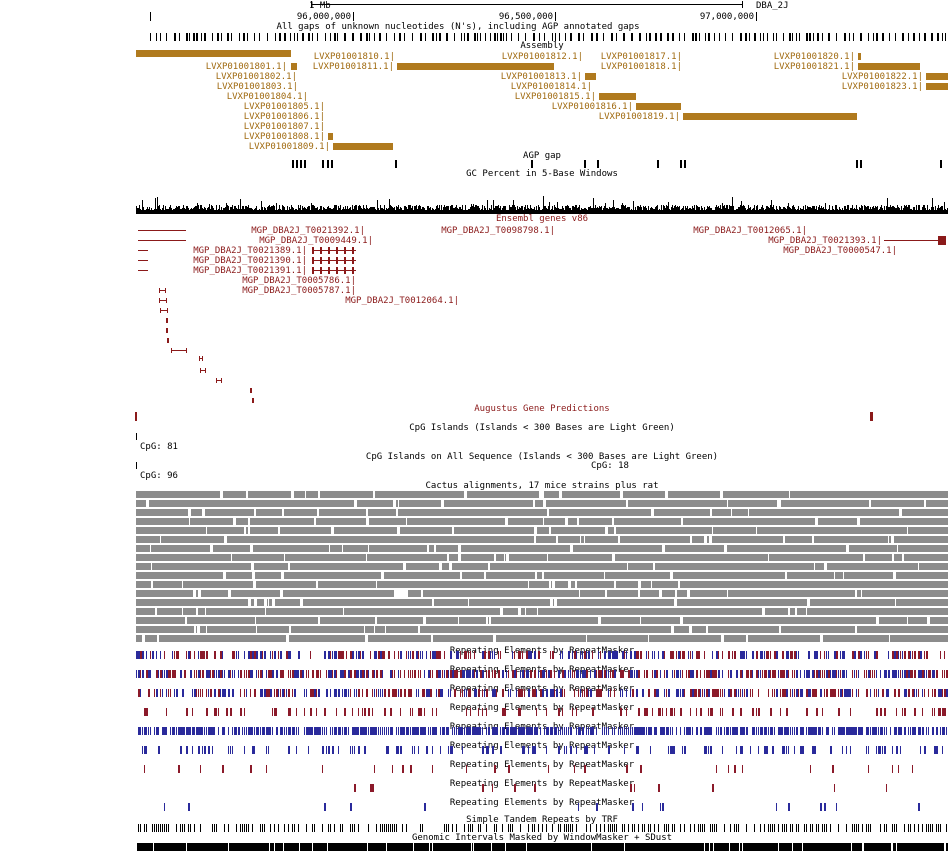 The image size is (950, 853). I want to click on windowmasker-block, so click(542, 847).